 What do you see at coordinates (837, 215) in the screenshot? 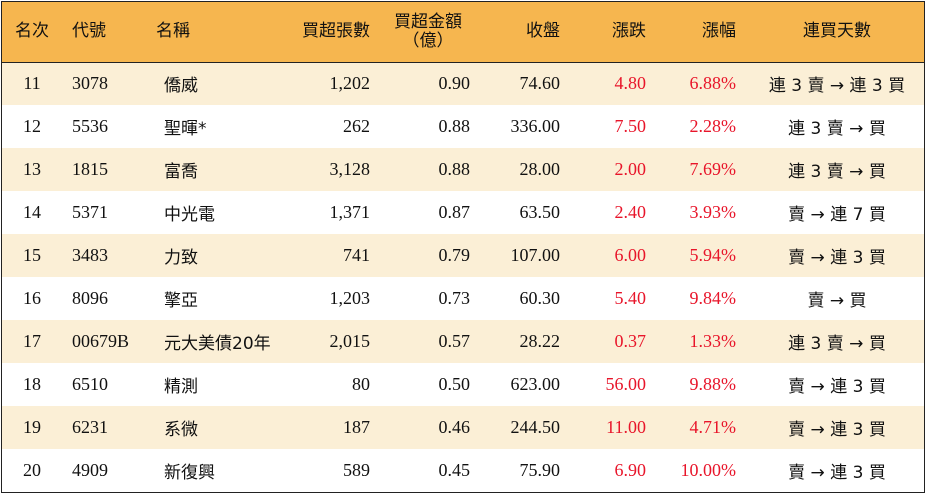
I see `cell-streak: 賣 → 連 7 買` at bounding box center [837, 215].